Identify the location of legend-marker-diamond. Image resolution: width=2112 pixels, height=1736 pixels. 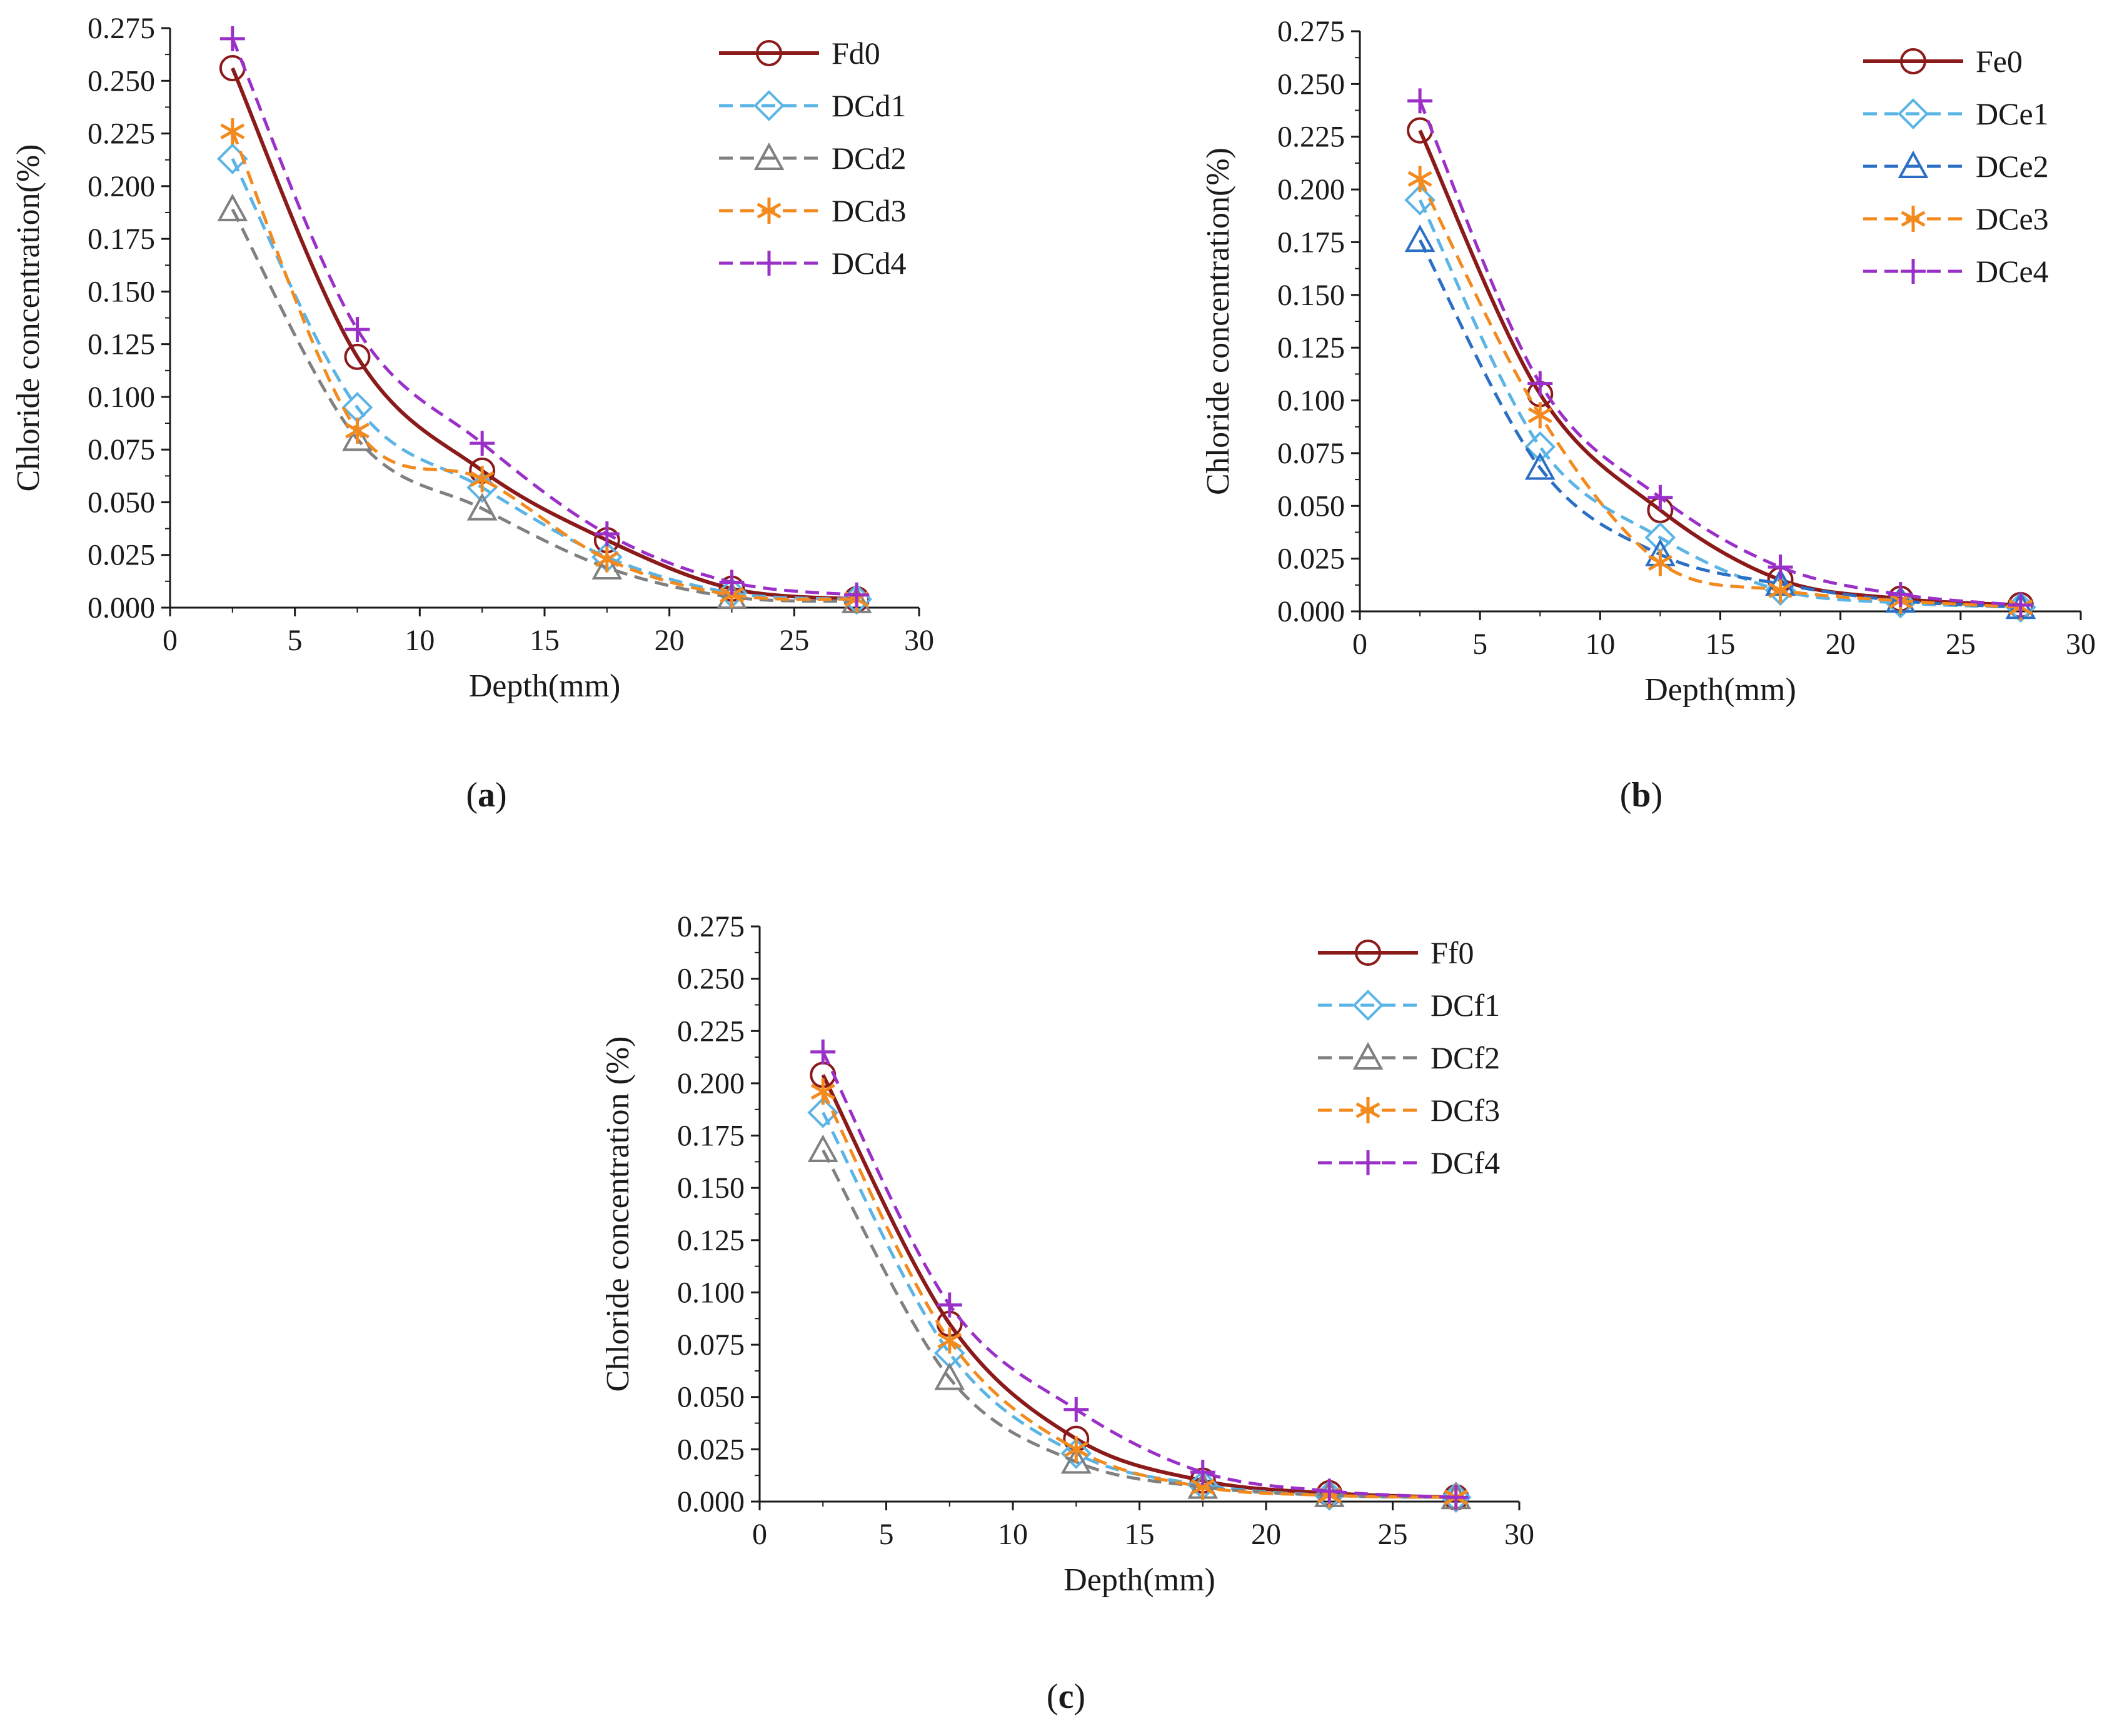
(1368, 1006).